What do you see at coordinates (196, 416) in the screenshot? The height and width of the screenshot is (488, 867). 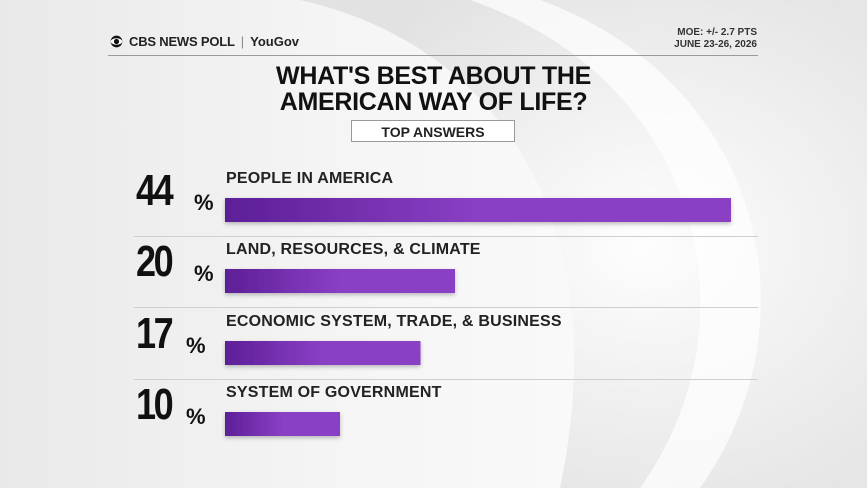 I see `value-unit-4: %` at bounding box center [196, 416].